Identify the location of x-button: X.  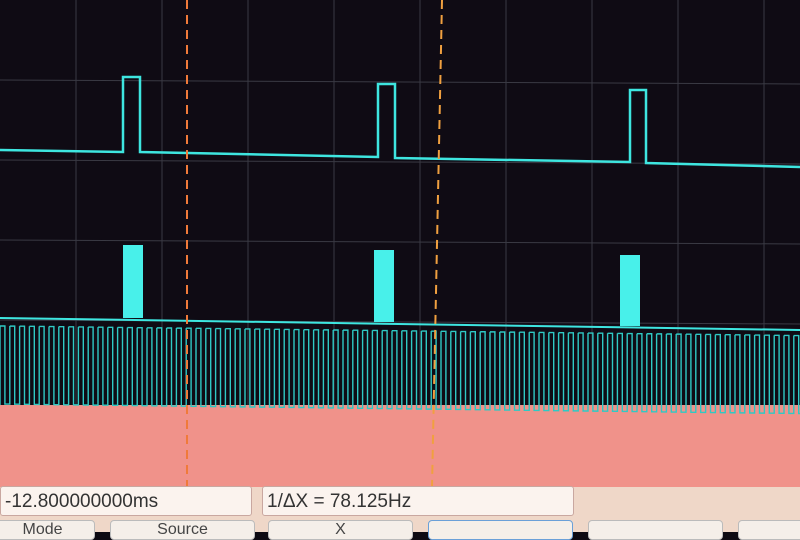
(340, 530).